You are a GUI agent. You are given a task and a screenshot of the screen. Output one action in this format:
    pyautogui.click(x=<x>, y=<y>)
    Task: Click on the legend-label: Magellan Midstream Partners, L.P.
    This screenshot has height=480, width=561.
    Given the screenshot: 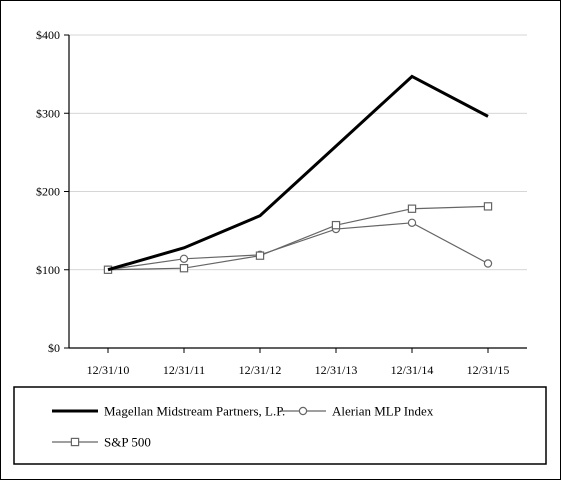 What is the action you would take?
    pyautogui.click(x=194, y=411)
    